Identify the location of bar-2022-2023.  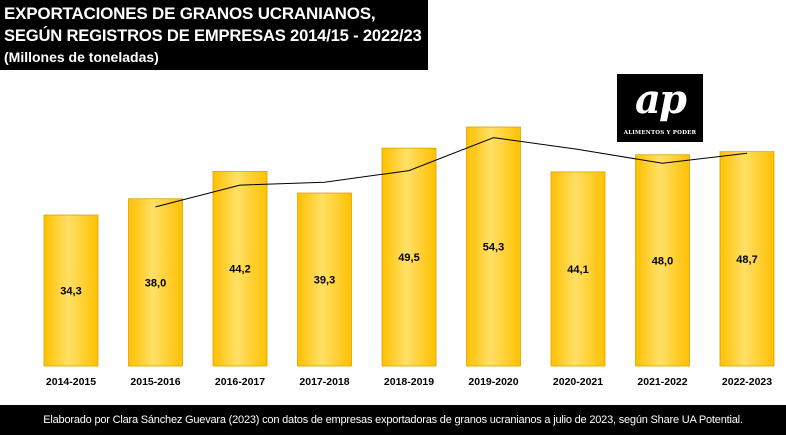
(747, 259).